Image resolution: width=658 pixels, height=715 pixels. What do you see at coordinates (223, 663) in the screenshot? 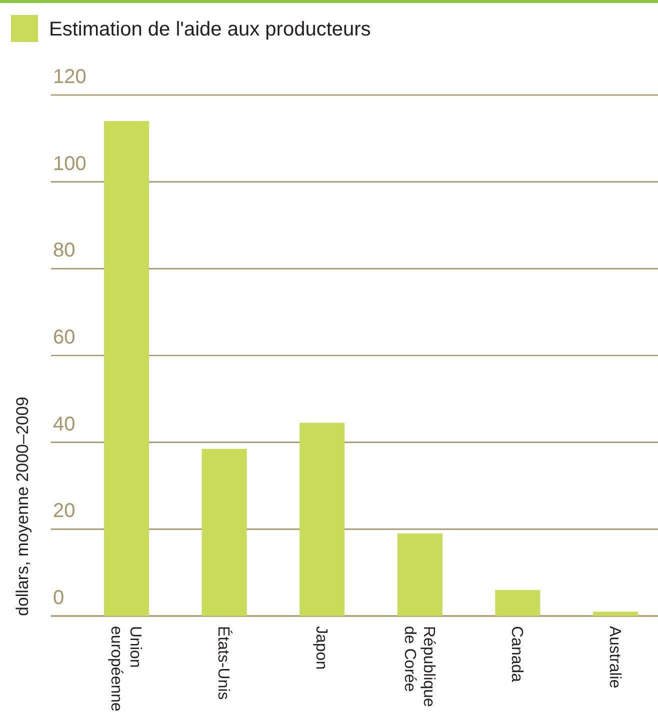
I see `x-tick-label: États-Unis` at bounding box center [223, 663].